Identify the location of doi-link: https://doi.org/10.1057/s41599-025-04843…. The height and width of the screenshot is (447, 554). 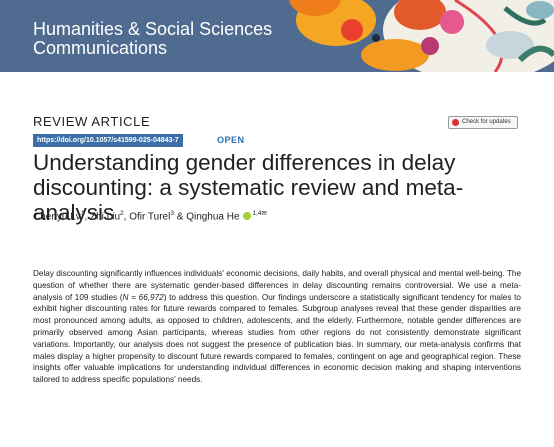
(108, 140).